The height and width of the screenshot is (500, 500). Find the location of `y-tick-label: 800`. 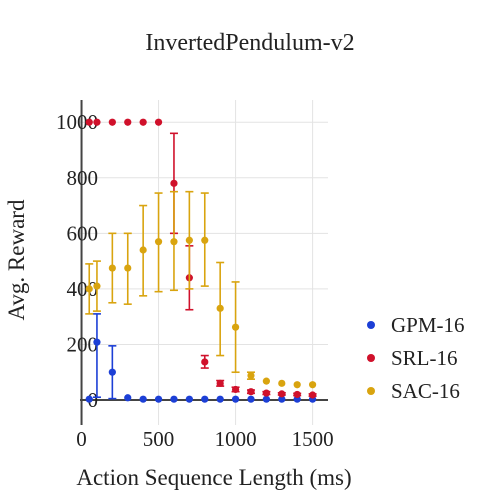

y-tick-label: 800 is located at coordinates (83, 178).